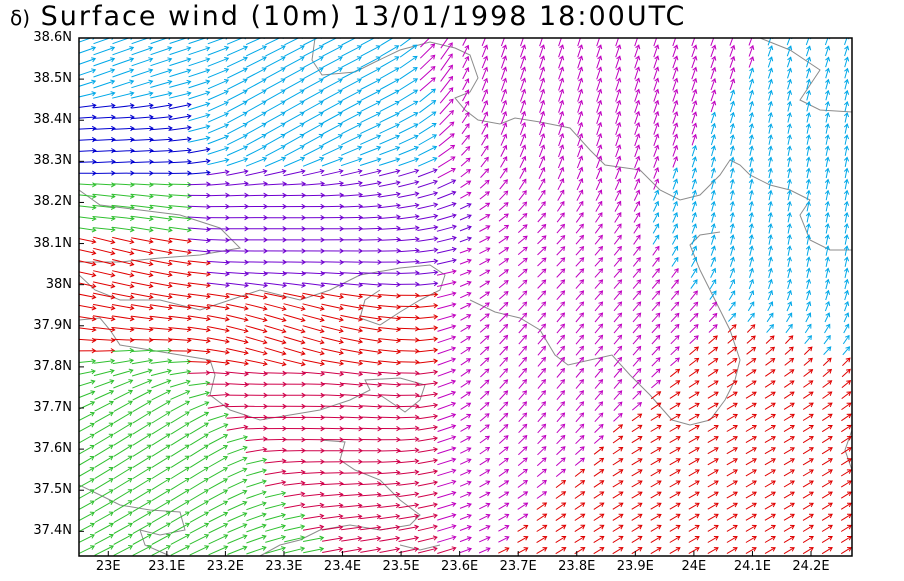  What do you see at coordinates (401, 566) in the screenshot?
I see `x-tick-label: 23.5E` at bounding box center [401, 566].